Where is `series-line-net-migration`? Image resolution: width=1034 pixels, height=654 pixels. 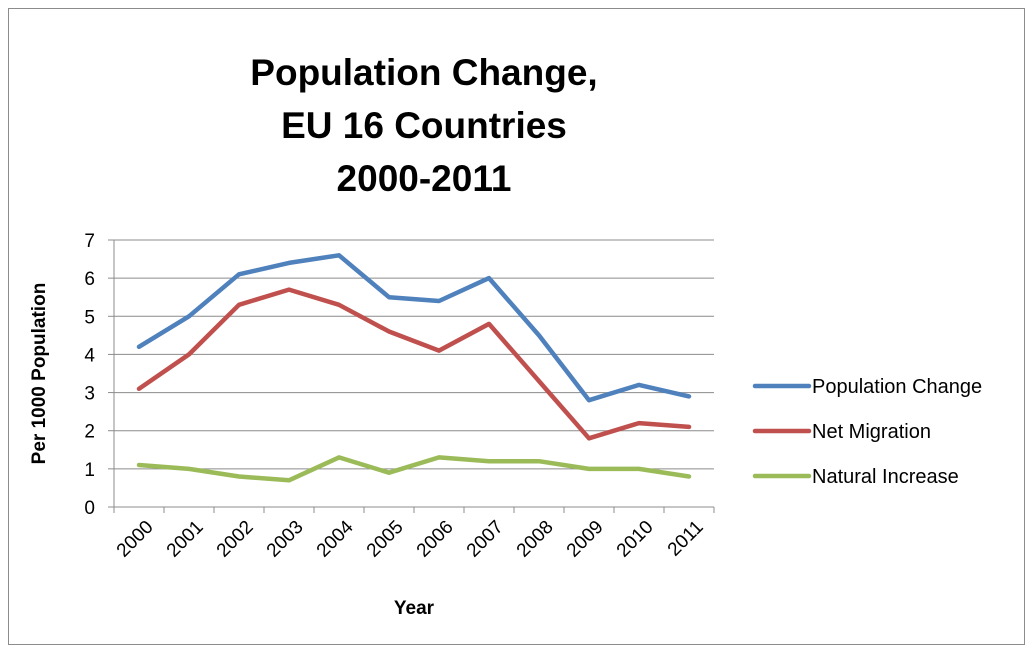
series-line-net-migration is located at coordinates (414, 364).